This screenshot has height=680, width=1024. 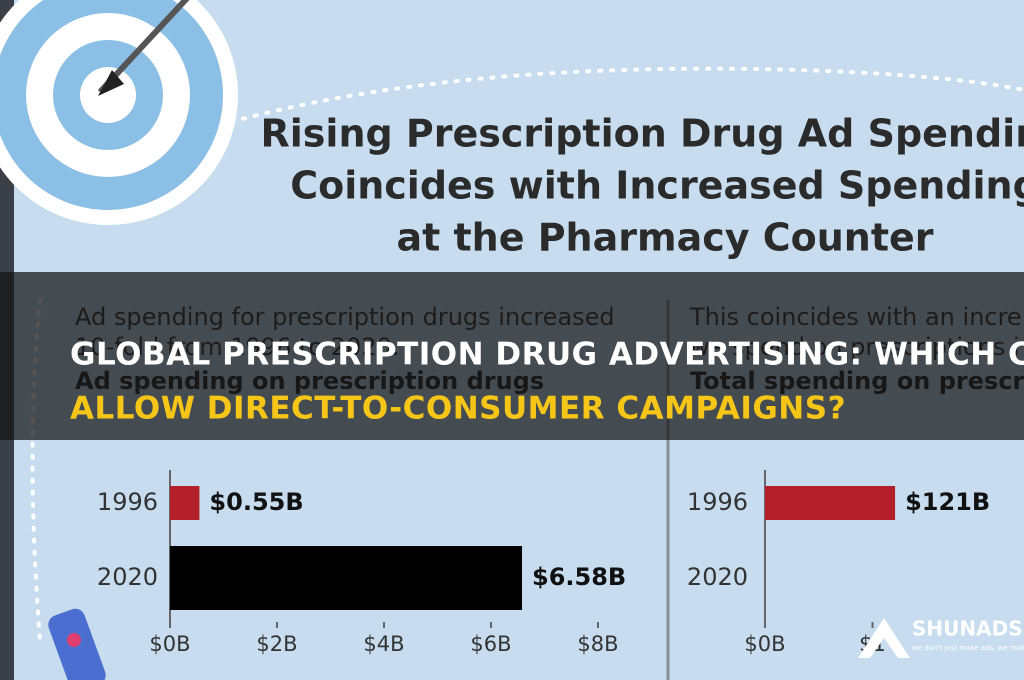 I want to click on x-tick-label: $6B, so click(x=490, y=644).